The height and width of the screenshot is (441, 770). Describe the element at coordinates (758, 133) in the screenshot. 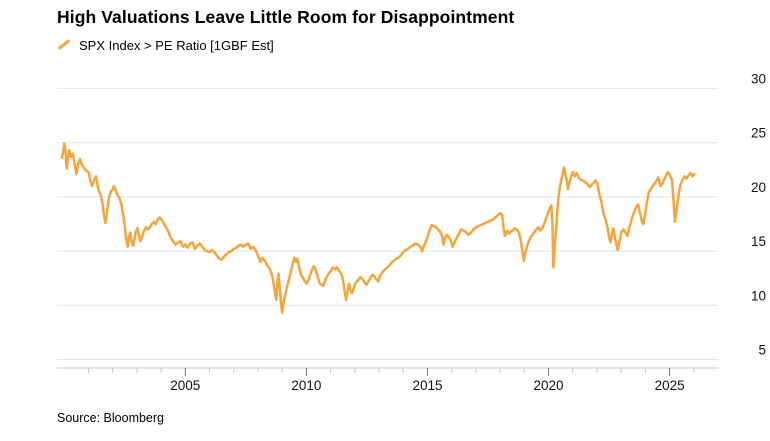

I see `y-axis-label: 25` at that location.